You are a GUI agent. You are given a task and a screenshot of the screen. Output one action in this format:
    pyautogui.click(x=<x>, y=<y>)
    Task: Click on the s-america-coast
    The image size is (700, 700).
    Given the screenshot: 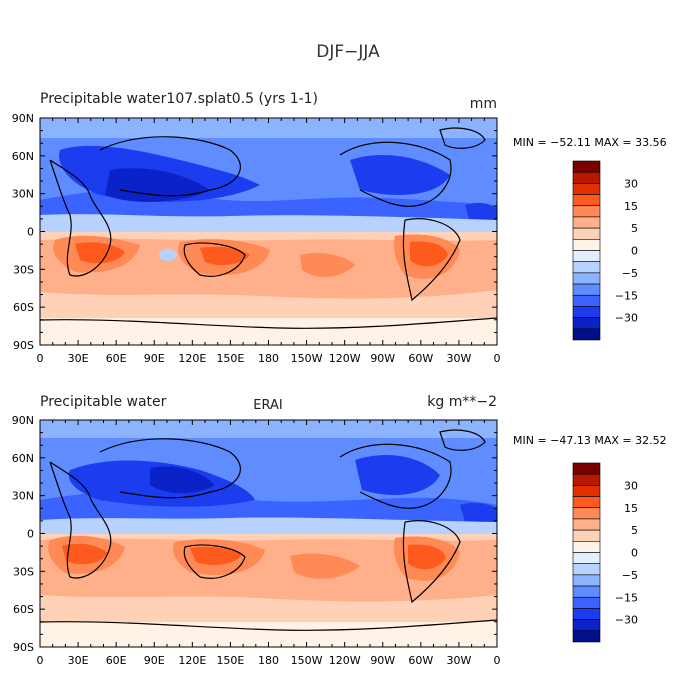 What is the action you would take?
    pyautogui.click(x=431, y=562)
    